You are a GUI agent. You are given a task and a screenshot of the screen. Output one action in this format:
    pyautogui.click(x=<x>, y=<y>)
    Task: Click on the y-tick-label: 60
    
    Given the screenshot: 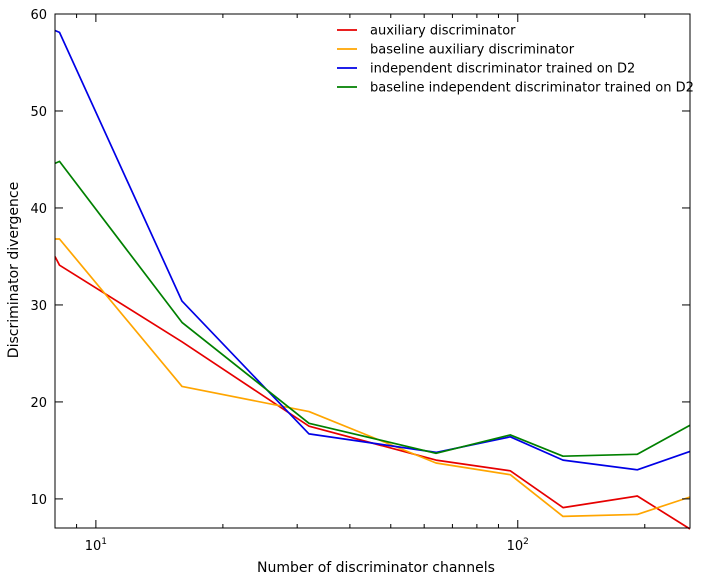 What is the action you would take?
    pyautogui.click(x=38, y=15)
    